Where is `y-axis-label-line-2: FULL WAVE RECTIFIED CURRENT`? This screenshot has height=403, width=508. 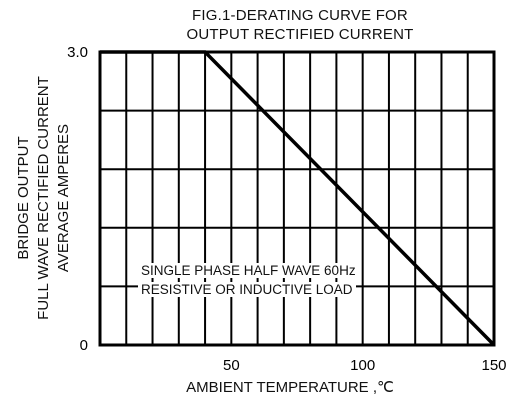 y-axis-label-line-2: FULL WAVE RECTIFIED CURRENT is located at coordinates (43, 198).